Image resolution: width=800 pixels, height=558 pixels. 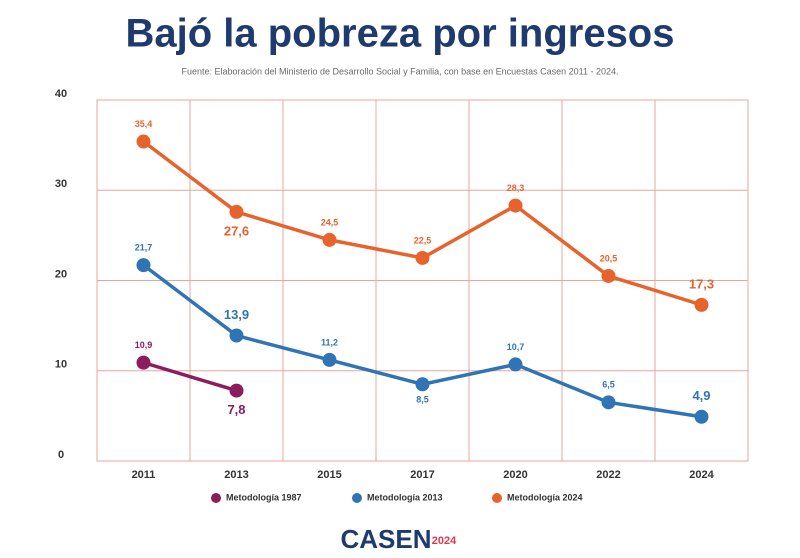 What do you see at coordinates (61, 455) in the screenshot?
I see `y-tick-label: 0` at bounding box center [61, 455].